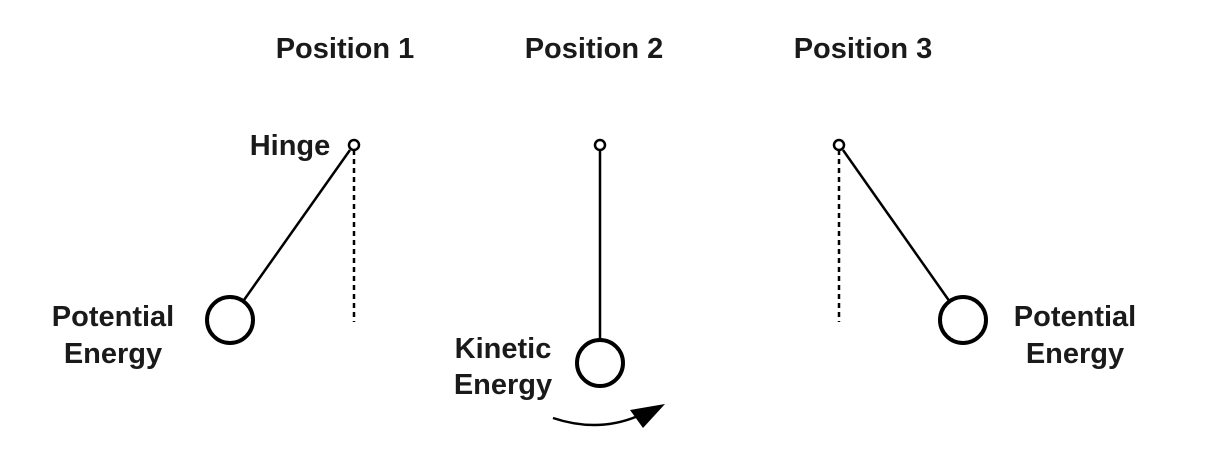 The height and width of the screenshot is (473, 1213). Describe the element at coordinates (113, 354) in the screenshot. I see `position-1-energy-label-line2: Energy` at that location.